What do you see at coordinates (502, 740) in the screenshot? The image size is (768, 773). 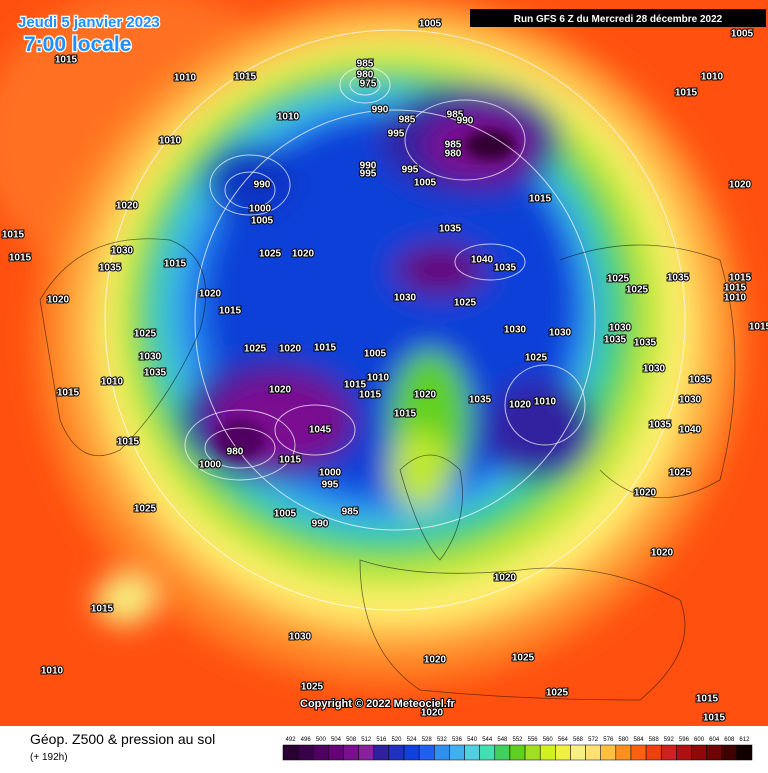 I see `legend-tick-label: 548` at bounding box center [502, 740].